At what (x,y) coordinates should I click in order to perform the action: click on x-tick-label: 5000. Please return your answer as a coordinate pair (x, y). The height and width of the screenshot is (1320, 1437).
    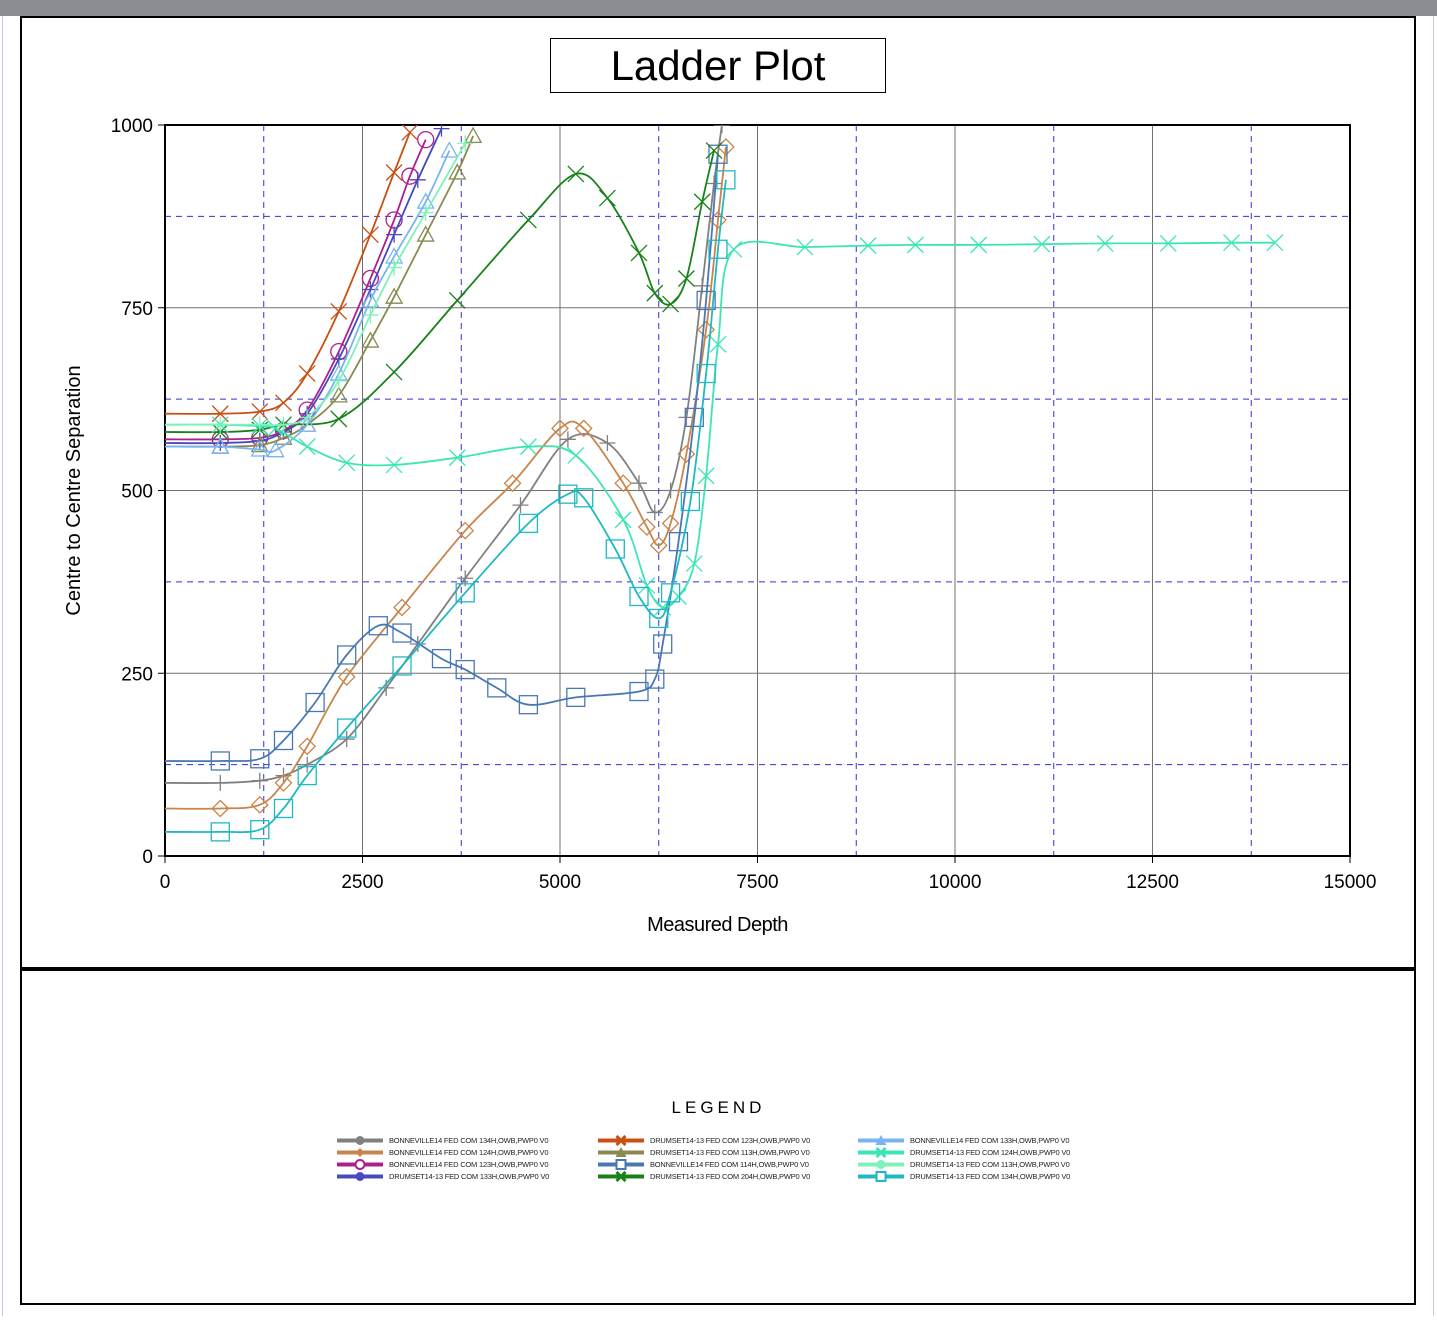
    Looking at the image, I should click on (560, 882).